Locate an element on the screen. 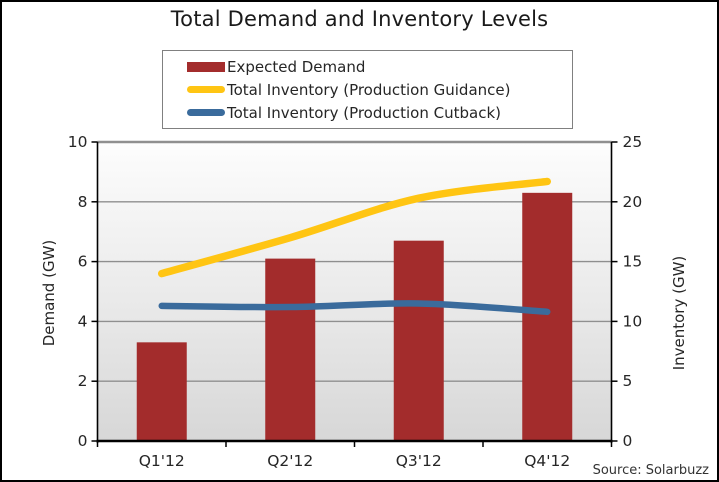  demand-bar-Q3'12 is located at coordinates (418, 340).